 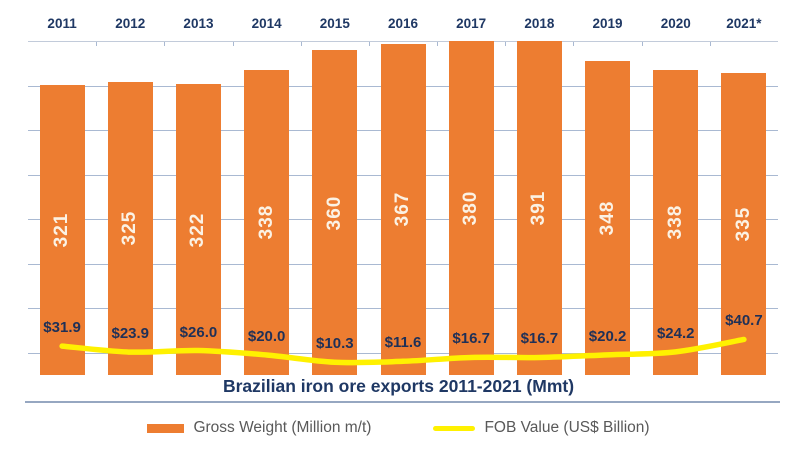 I want to click on fob-value-label: $11.6, so click(x=403, y=343).